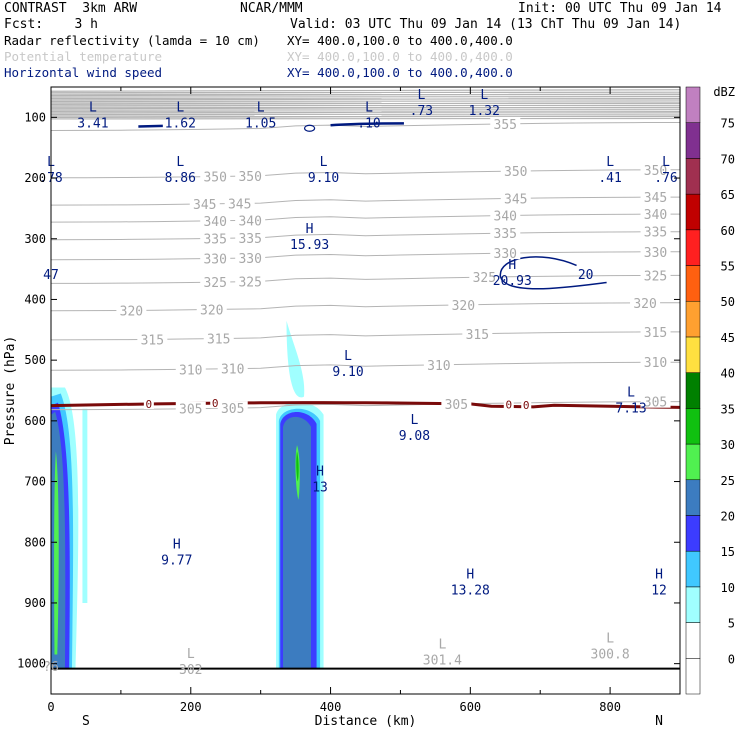  What do you see at coordinates (35, 603) in the screenshot?
I see `y-tick-label: 900` at bounding box center [35, 603].